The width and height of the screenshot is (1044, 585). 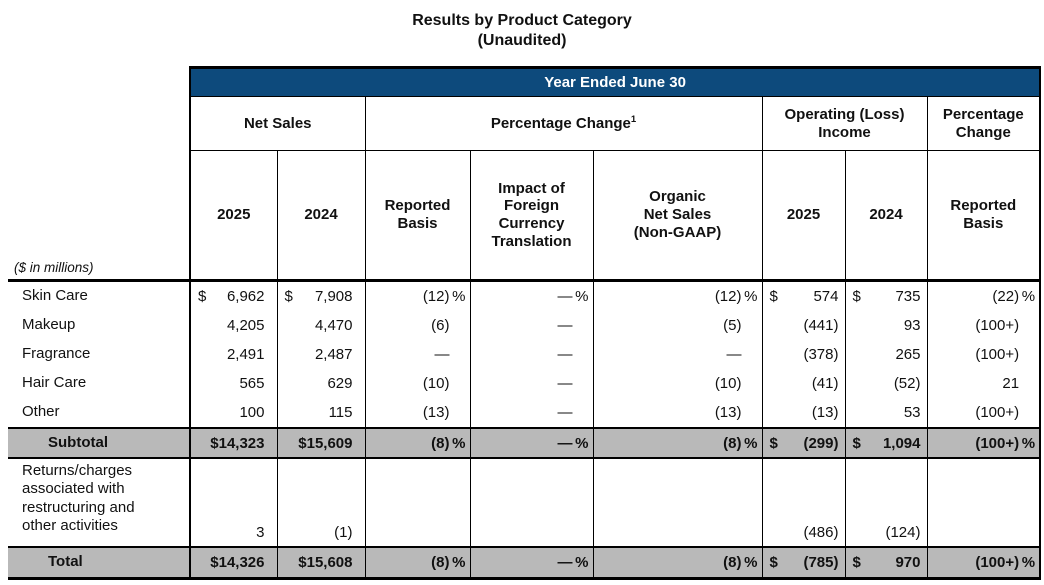 What do you see at coordinates (417, 295) in the screenshot?
I see `cell-pct-reported-basis: (12)%` at bounding box center [417, 295].